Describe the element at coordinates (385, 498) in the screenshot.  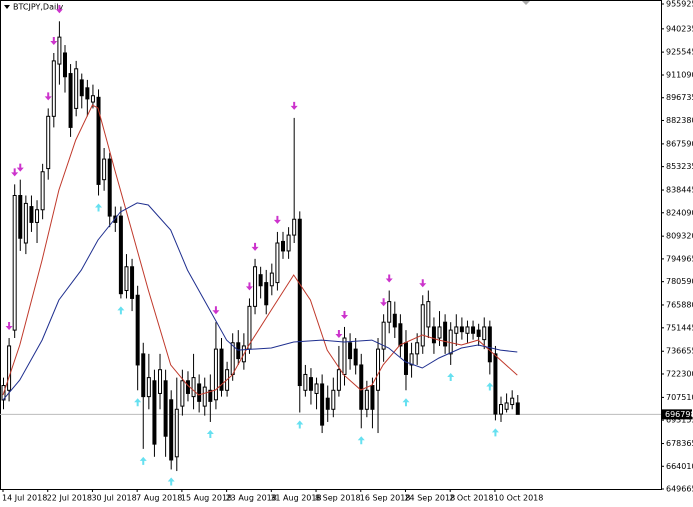
I see `x-tick-label: 16 Sep 2018` at that location.